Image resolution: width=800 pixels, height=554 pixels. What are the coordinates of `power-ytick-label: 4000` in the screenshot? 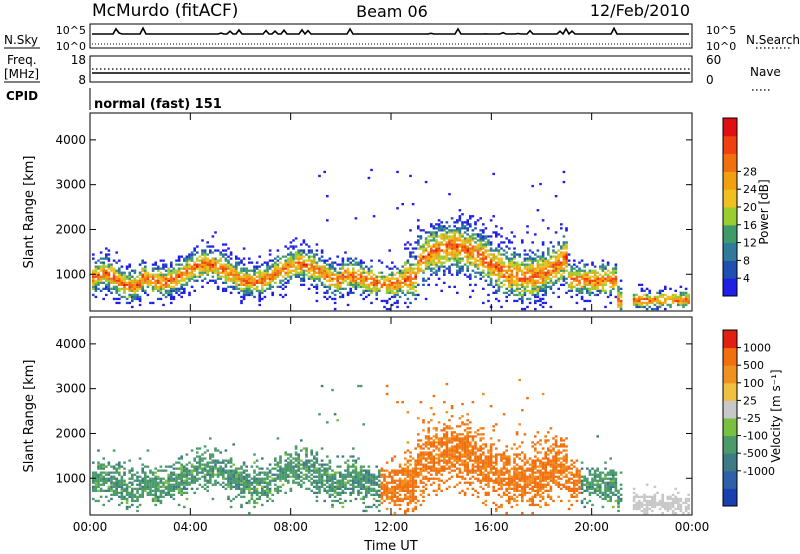 It's located at (70, 140).